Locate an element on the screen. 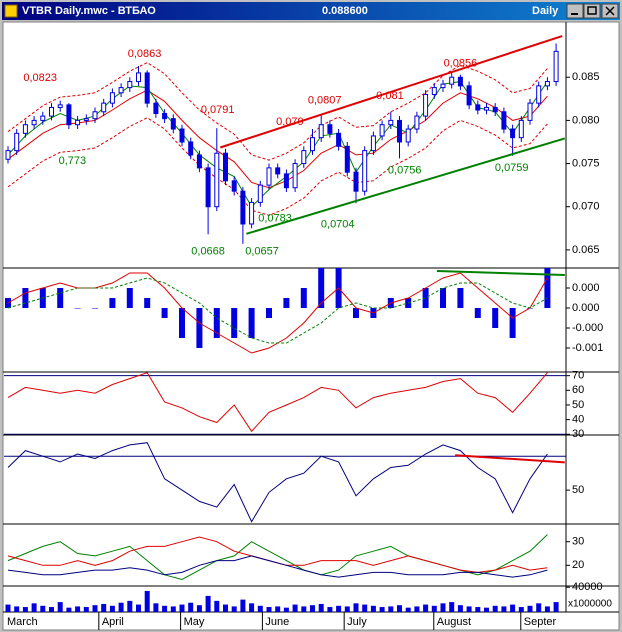 The image size is (622, 632). trend-line is located at coordinates (391, 92).